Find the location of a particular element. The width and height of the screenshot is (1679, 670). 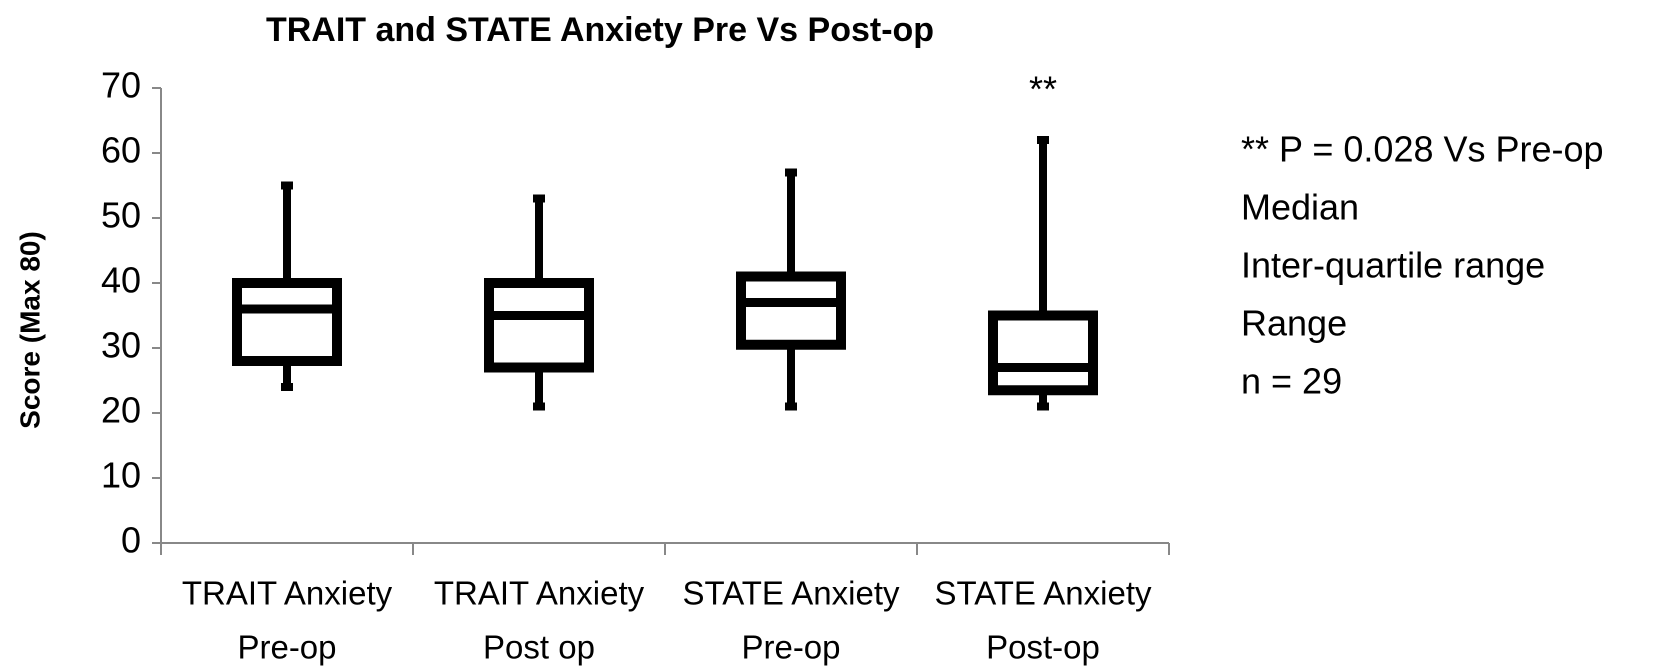

y-tick-label: 50 is located at coordinates (121, 215).